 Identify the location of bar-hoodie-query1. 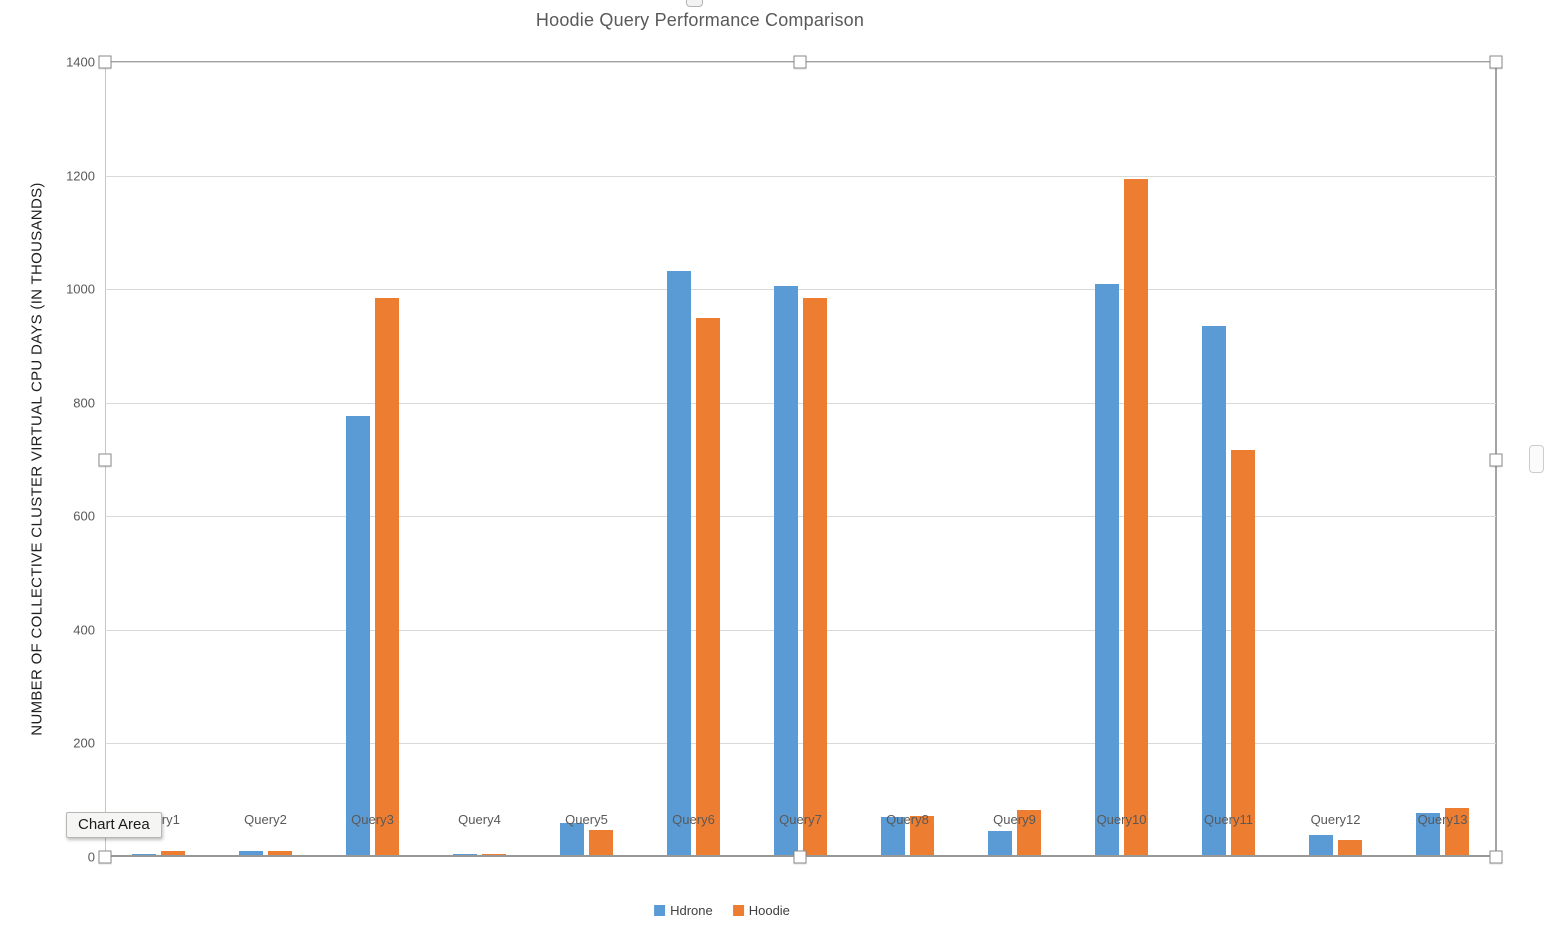
(173, 853).